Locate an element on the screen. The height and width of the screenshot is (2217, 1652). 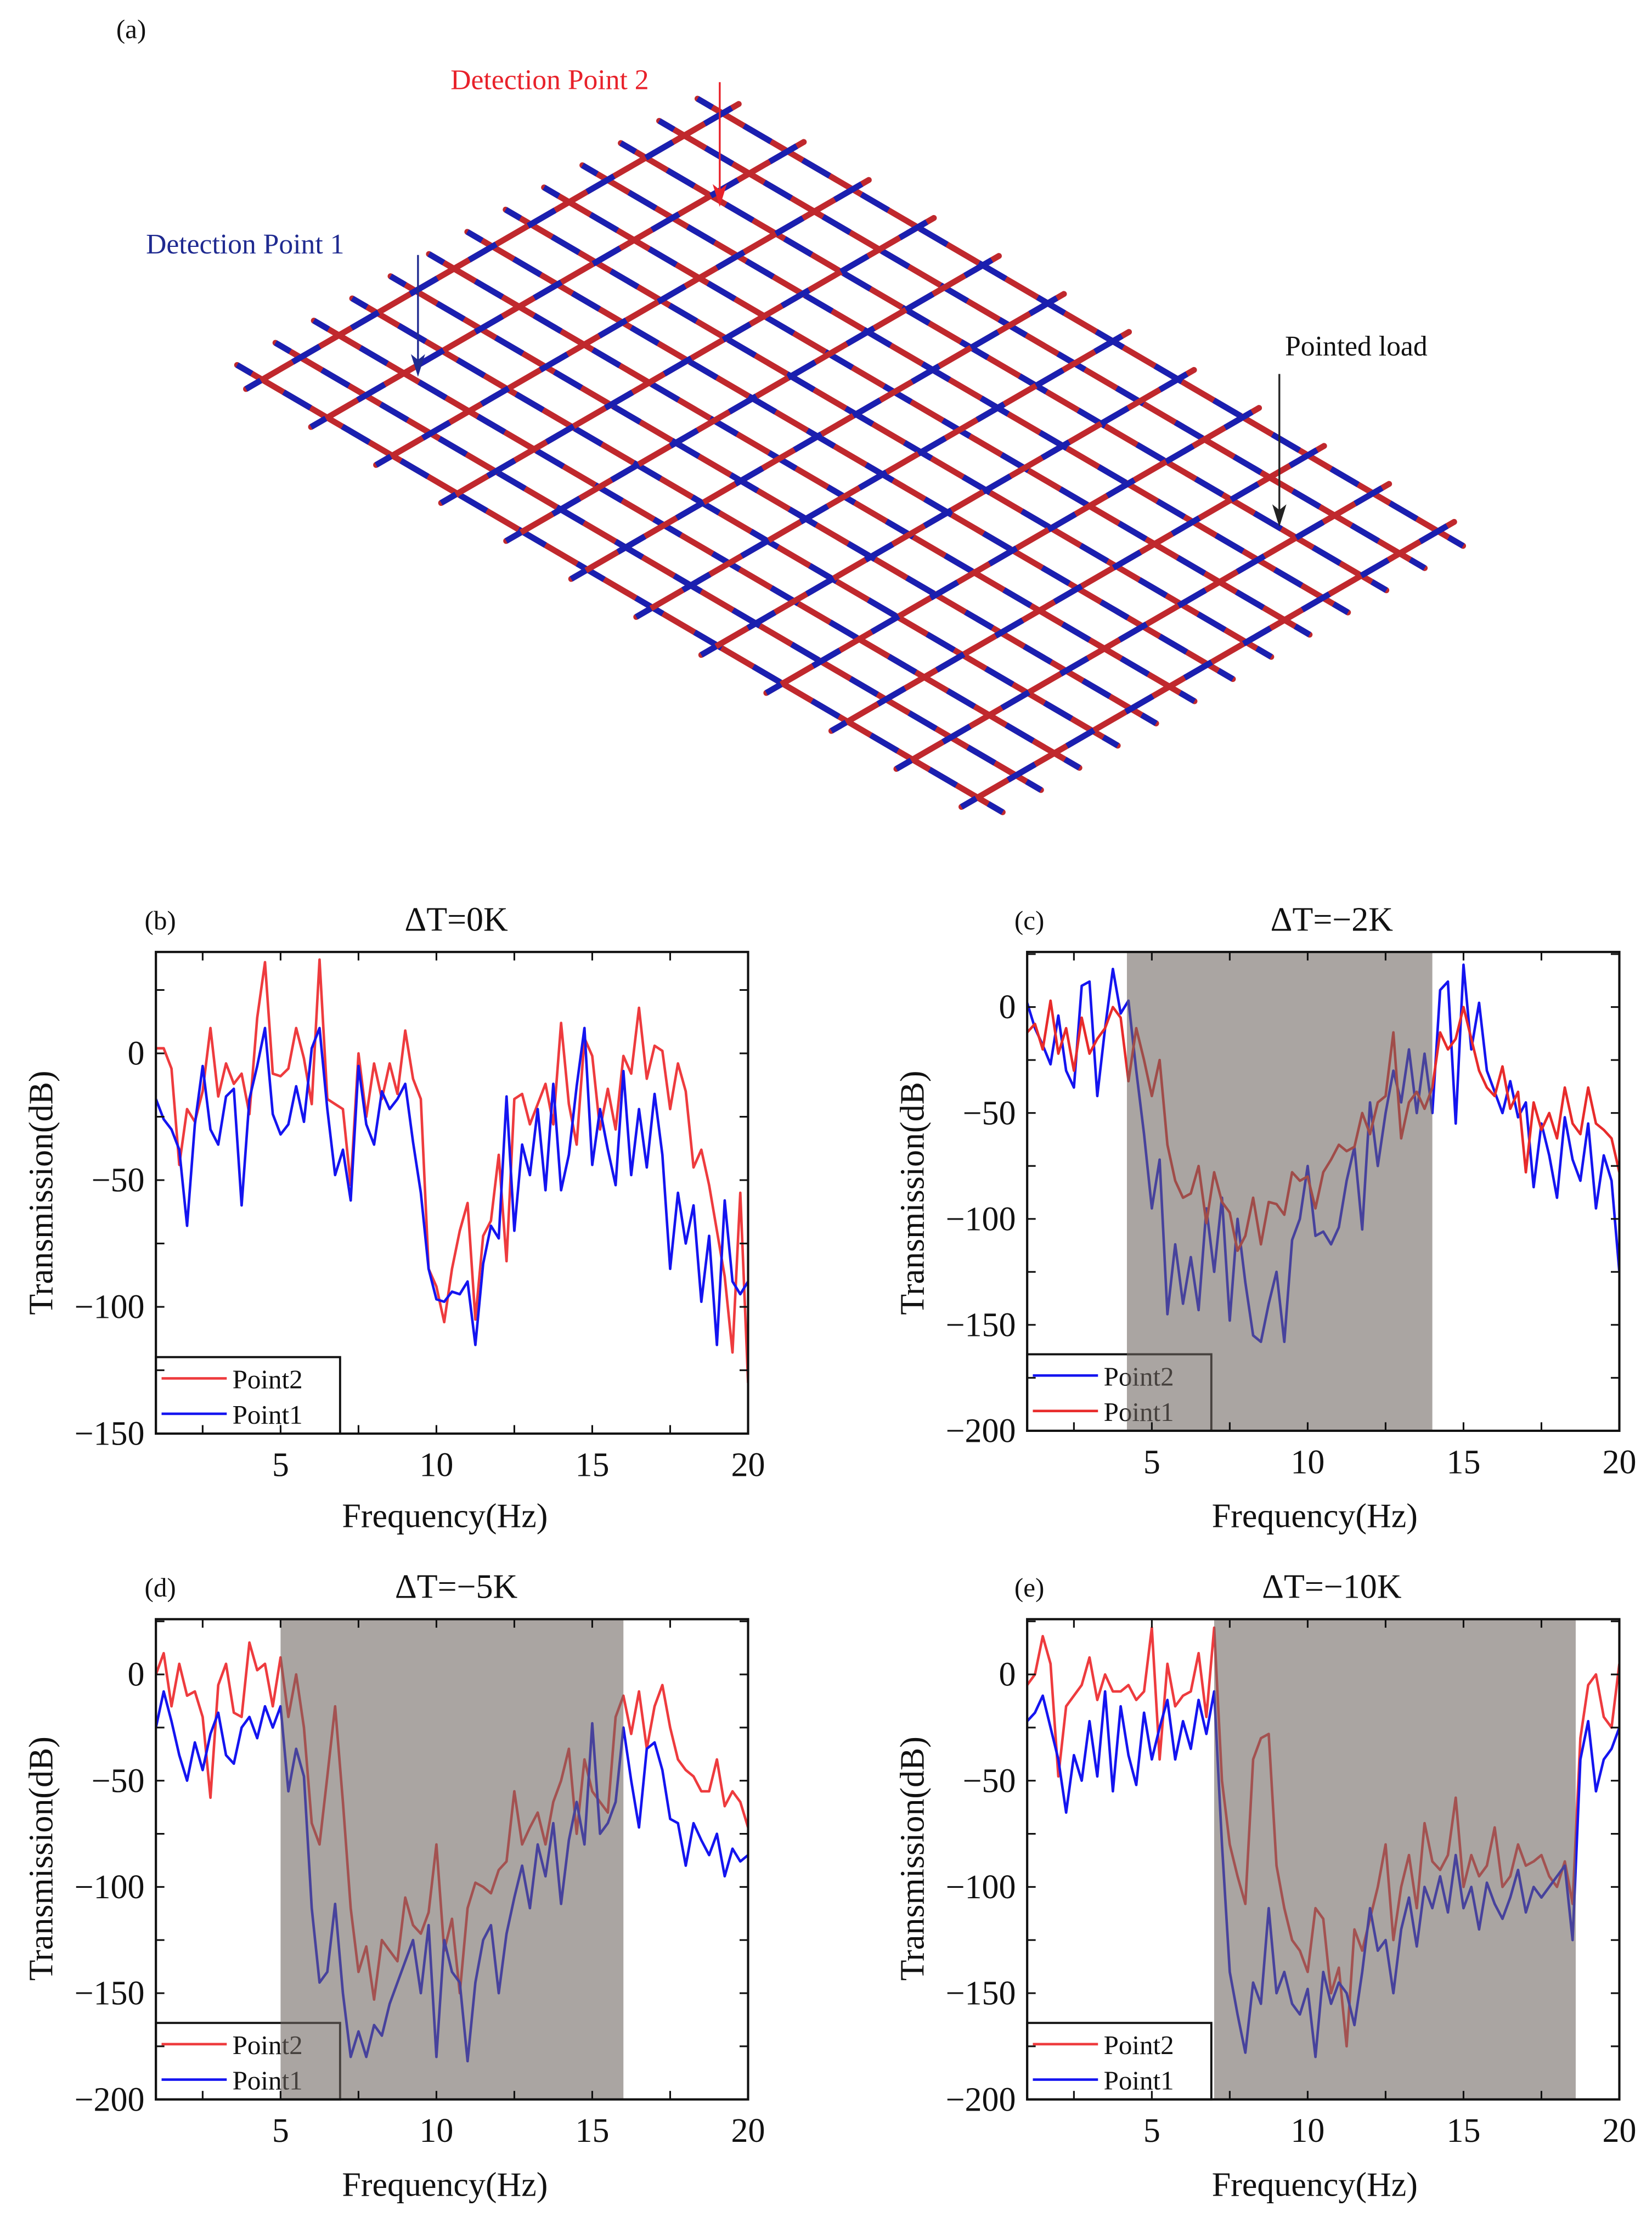
detection-point-2-label: Detection Point 2 is located at coordinates (549, 80).